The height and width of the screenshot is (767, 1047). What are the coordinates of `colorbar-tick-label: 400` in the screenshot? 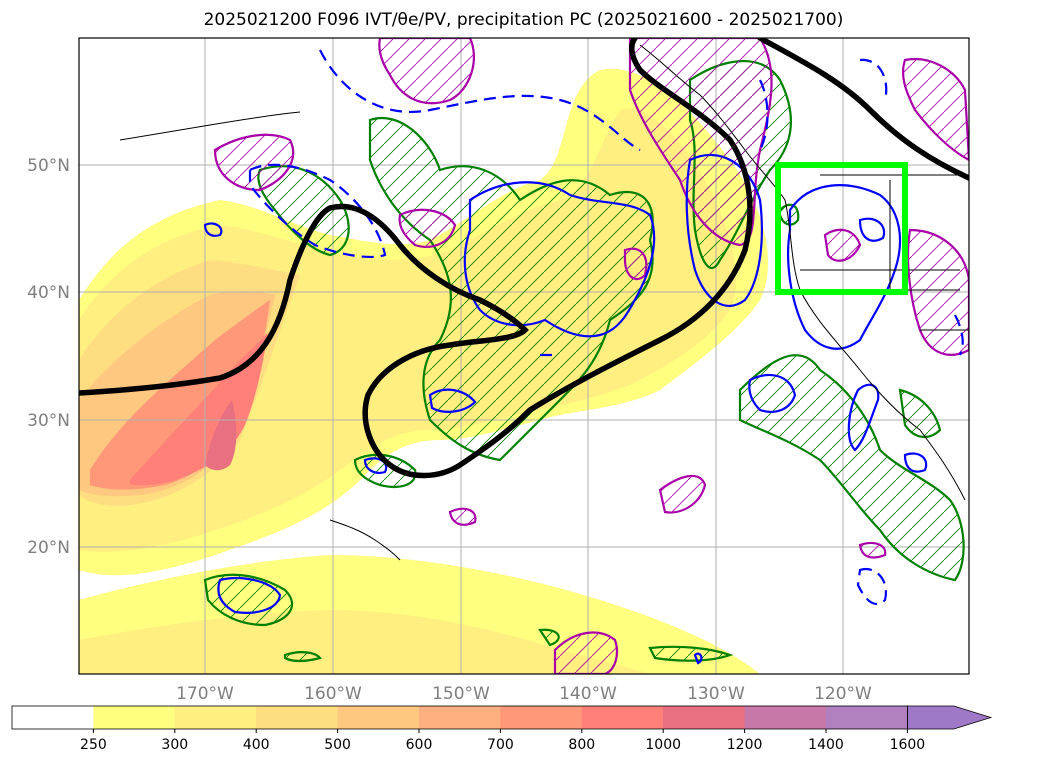 It's located at (256, 745).